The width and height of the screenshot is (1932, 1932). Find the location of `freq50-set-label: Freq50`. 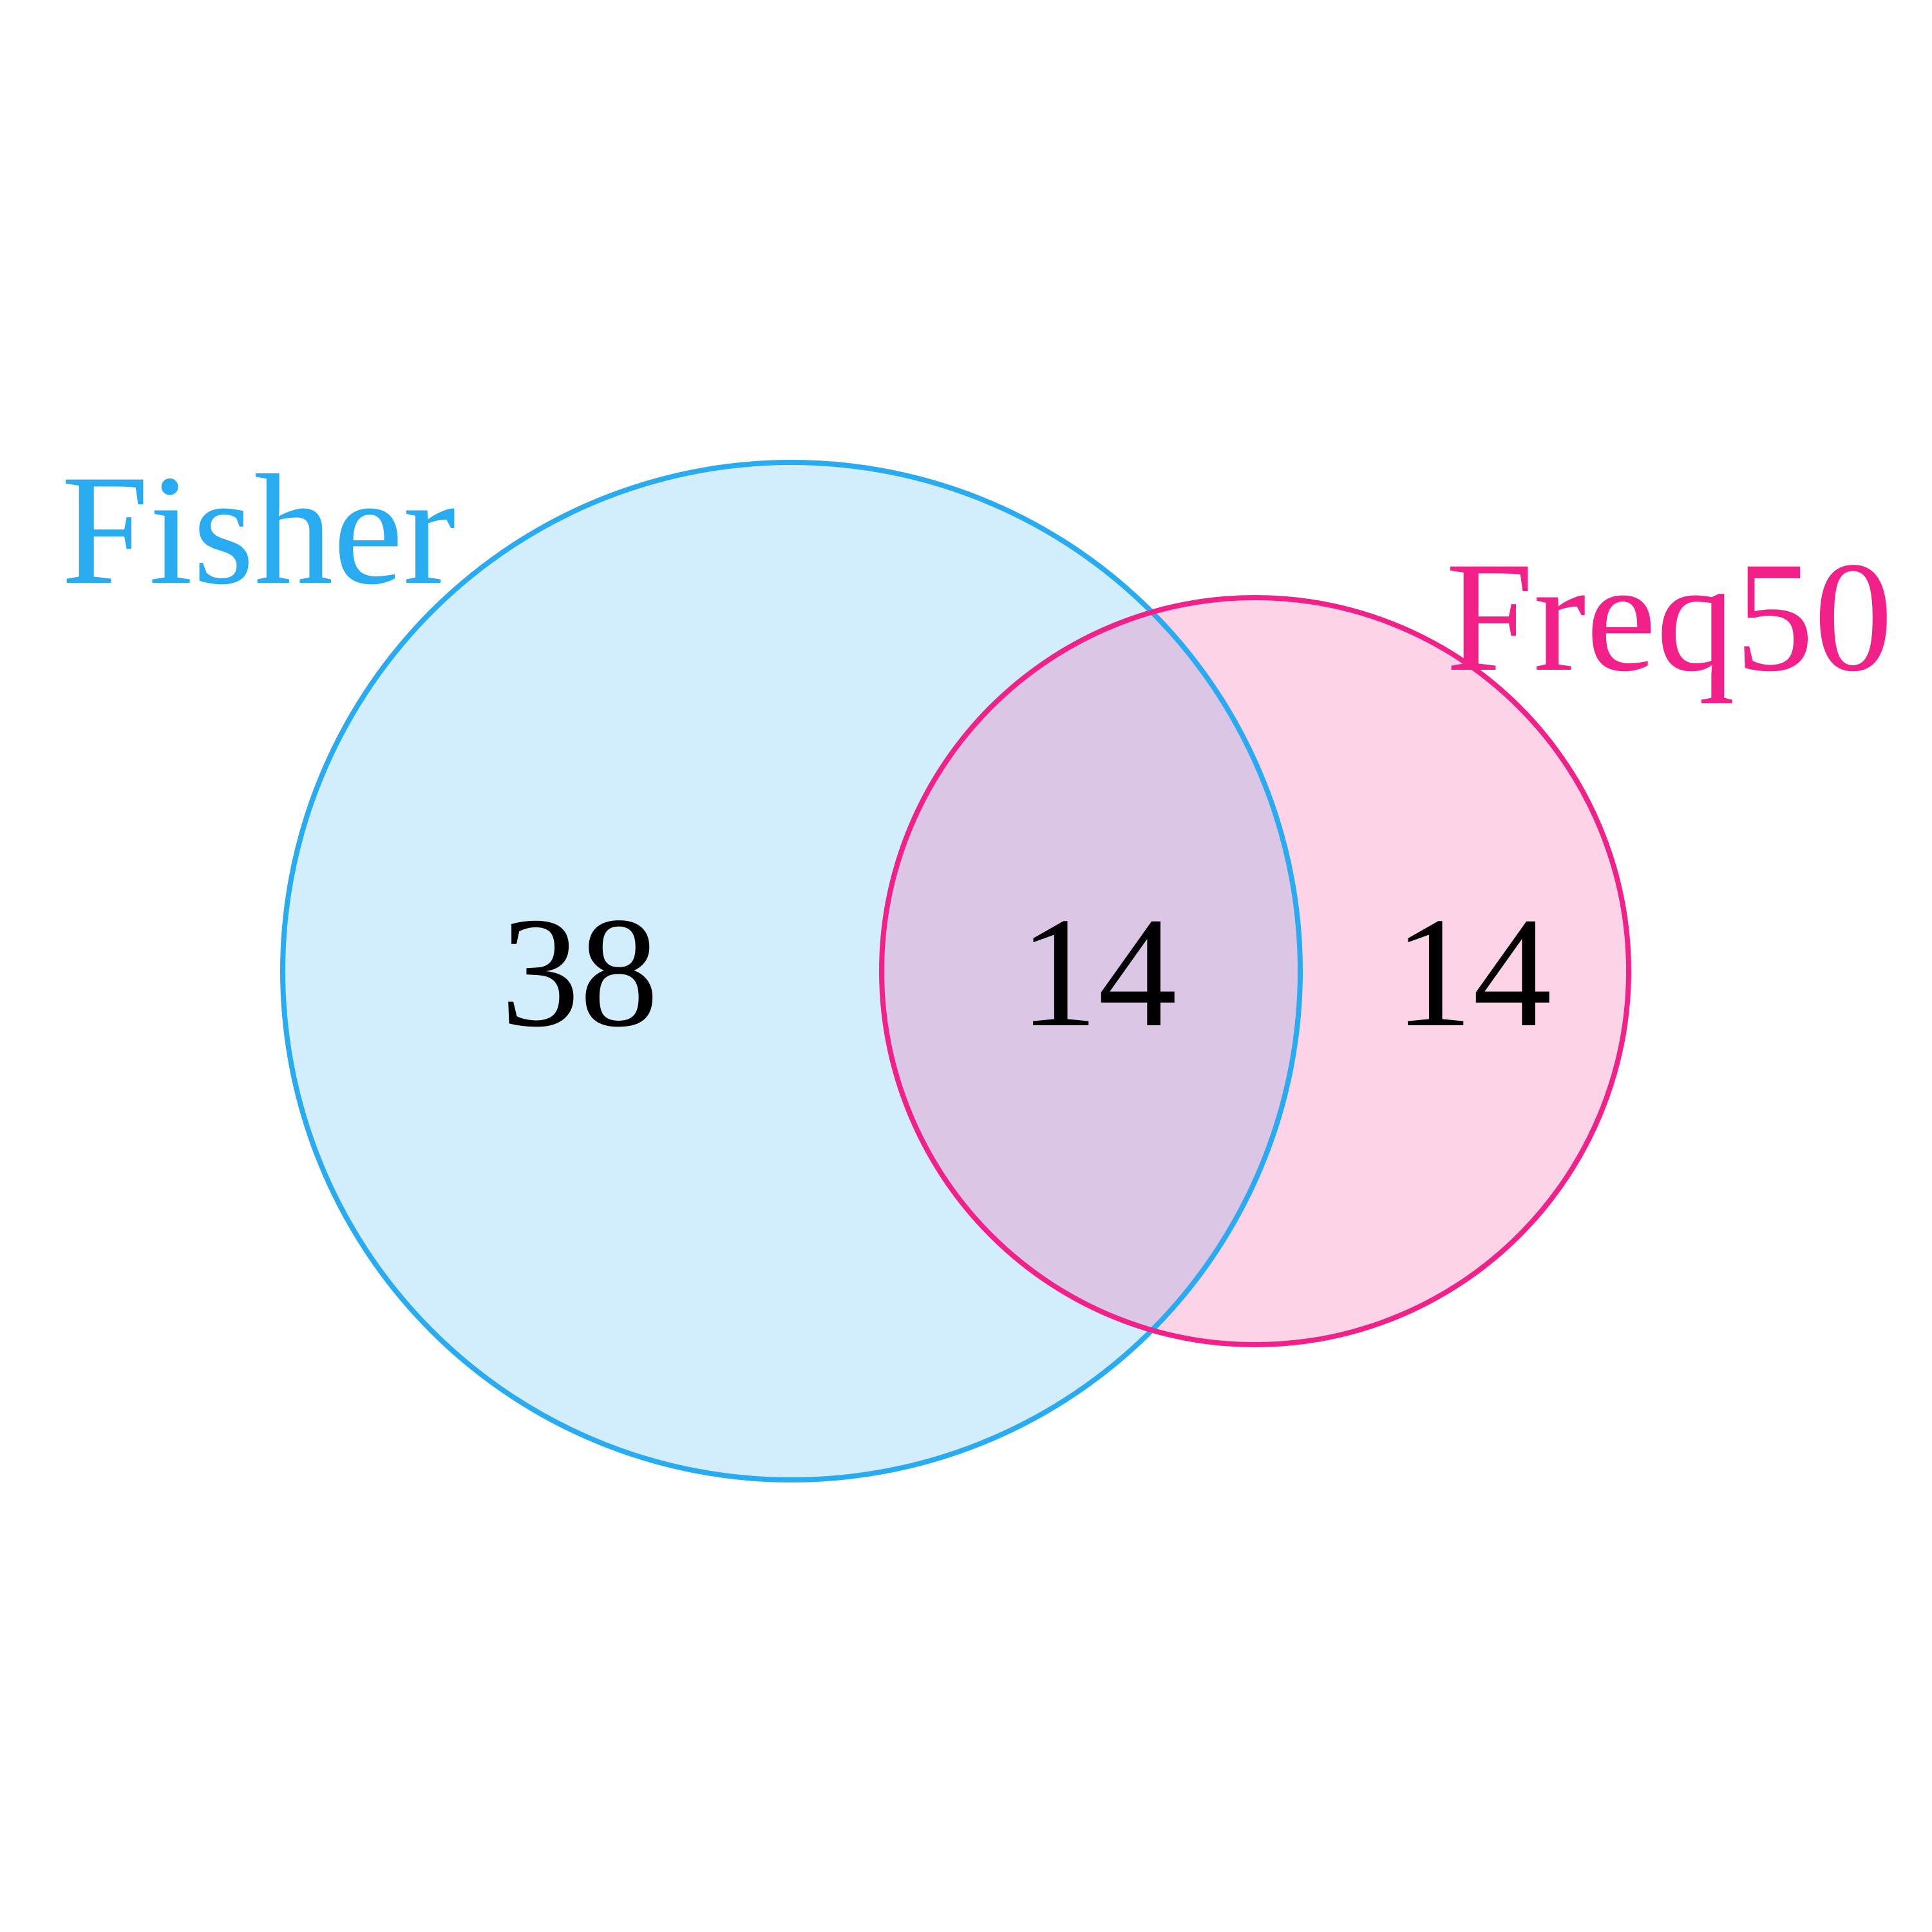

freq50-set-label: Freq50 is located at coordinates (1669, 617).